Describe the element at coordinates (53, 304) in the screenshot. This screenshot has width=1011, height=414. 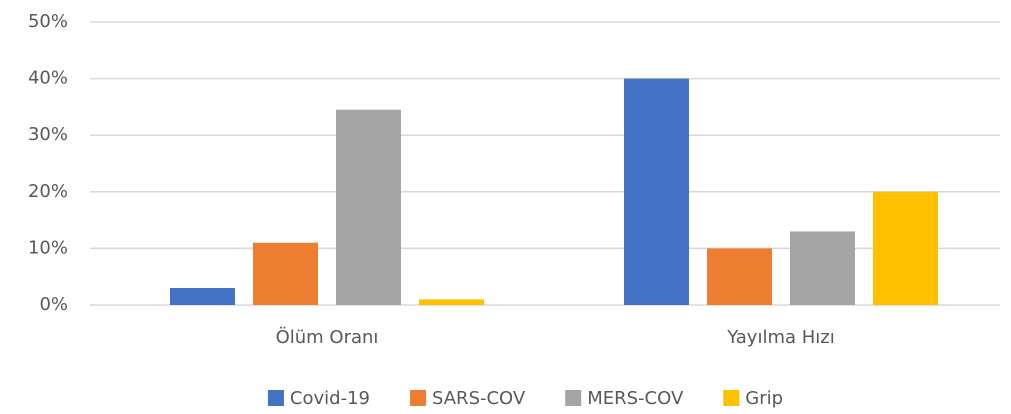
I see `y-tick-label: 0%` at that location.